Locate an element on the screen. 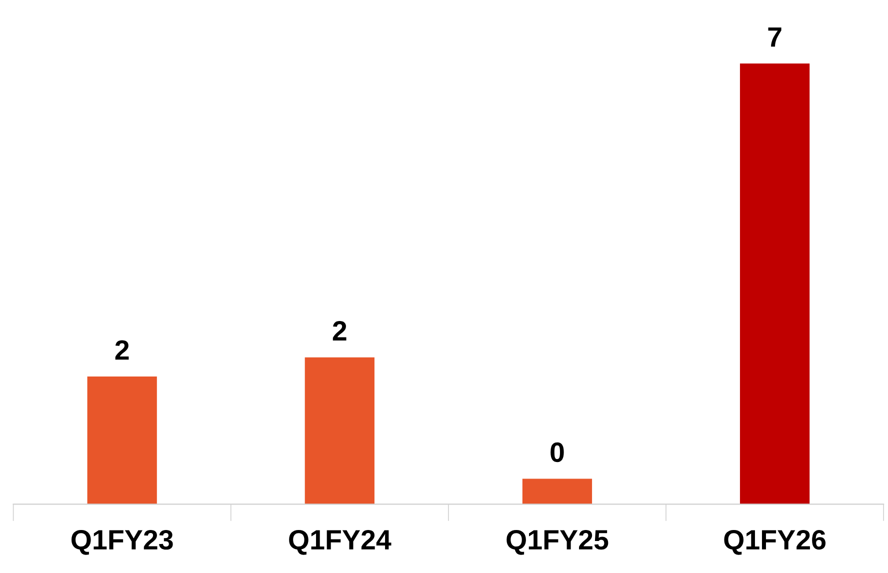 The width and height of the screenshot is (888, 573). x-tick-label: Q1FY25 is located at coordinates (557, 542).